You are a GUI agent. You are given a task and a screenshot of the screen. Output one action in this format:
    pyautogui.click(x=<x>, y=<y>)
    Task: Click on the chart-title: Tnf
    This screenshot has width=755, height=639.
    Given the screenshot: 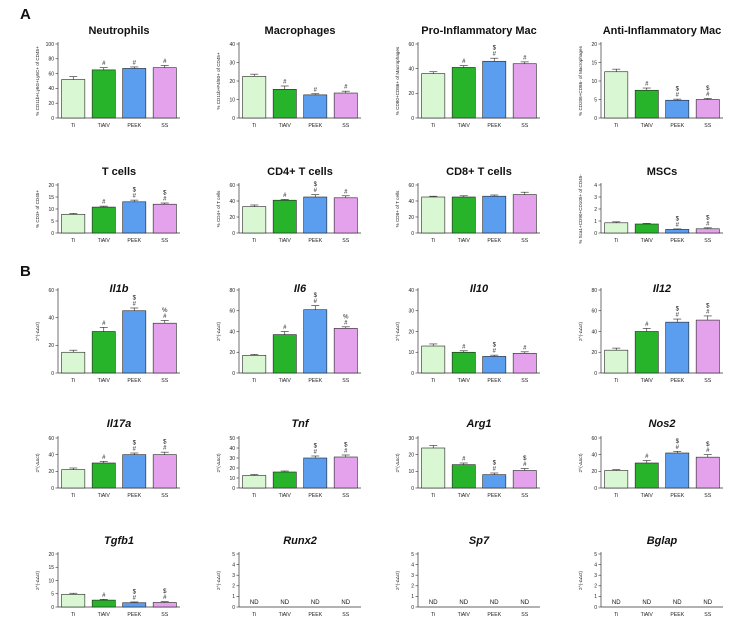 What is the action you would take?
    pyautogui.click(x=300, y=424)
    